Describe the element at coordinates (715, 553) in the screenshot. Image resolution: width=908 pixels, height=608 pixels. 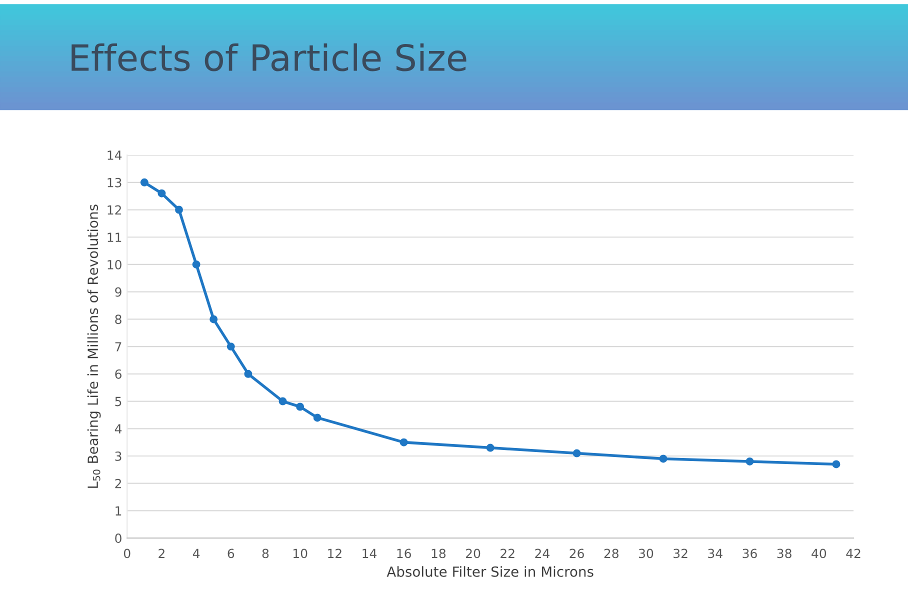
I see `x-tick-label: 34` at that location.